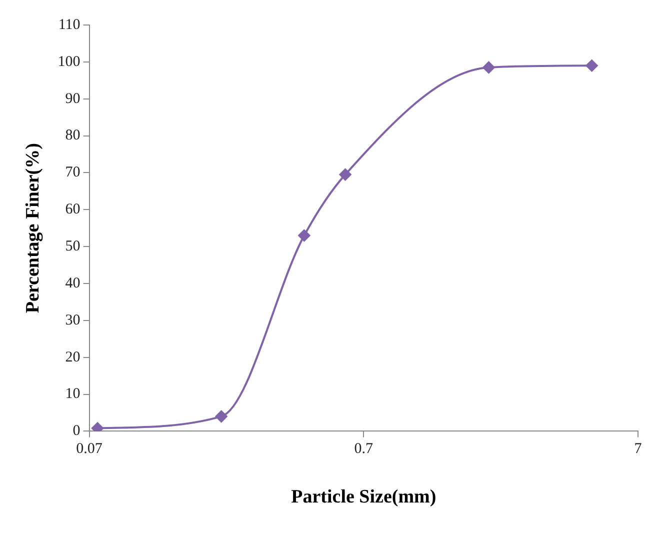  Describe the element at coordinates (69, 24) in the screenshot. I see `y-tick-label: 110` at that location.